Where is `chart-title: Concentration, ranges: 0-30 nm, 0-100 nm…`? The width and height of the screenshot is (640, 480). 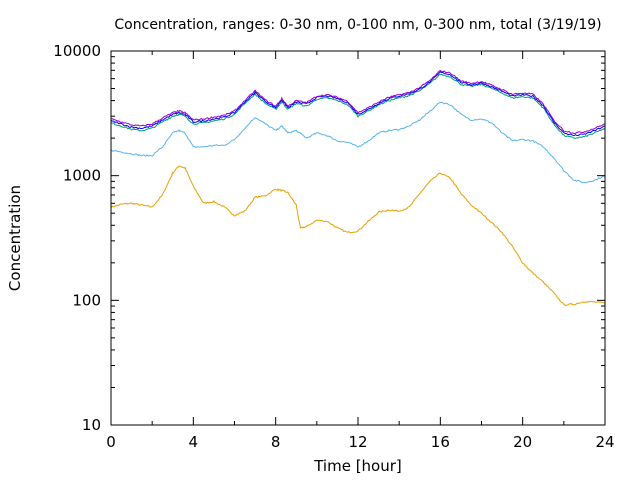 chart-title: Concentration, ranges: 0-30 nm, 0-100 nm… is located at coordinates (357, 25).